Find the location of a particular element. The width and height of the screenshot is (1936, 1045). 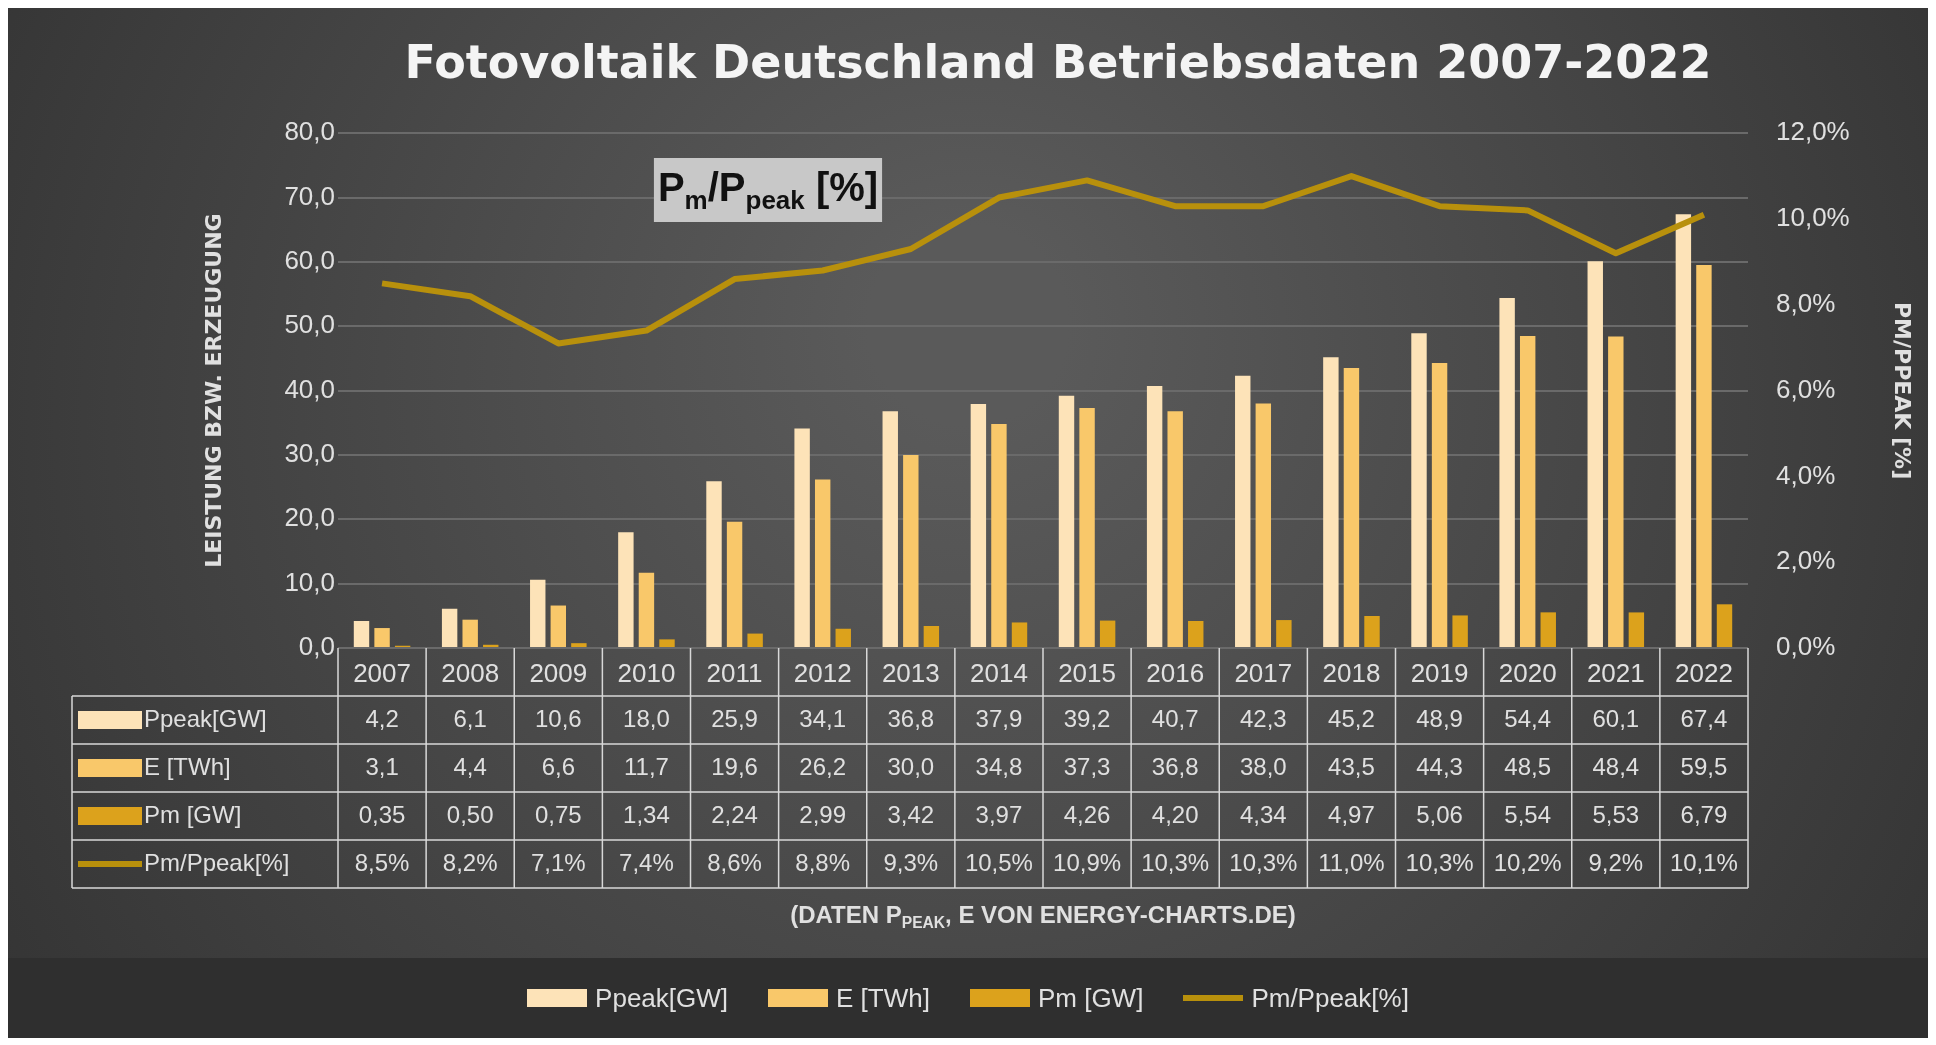

y2-axis-title: PM/PPEAK [%] is located at coordinates (1903, 390).